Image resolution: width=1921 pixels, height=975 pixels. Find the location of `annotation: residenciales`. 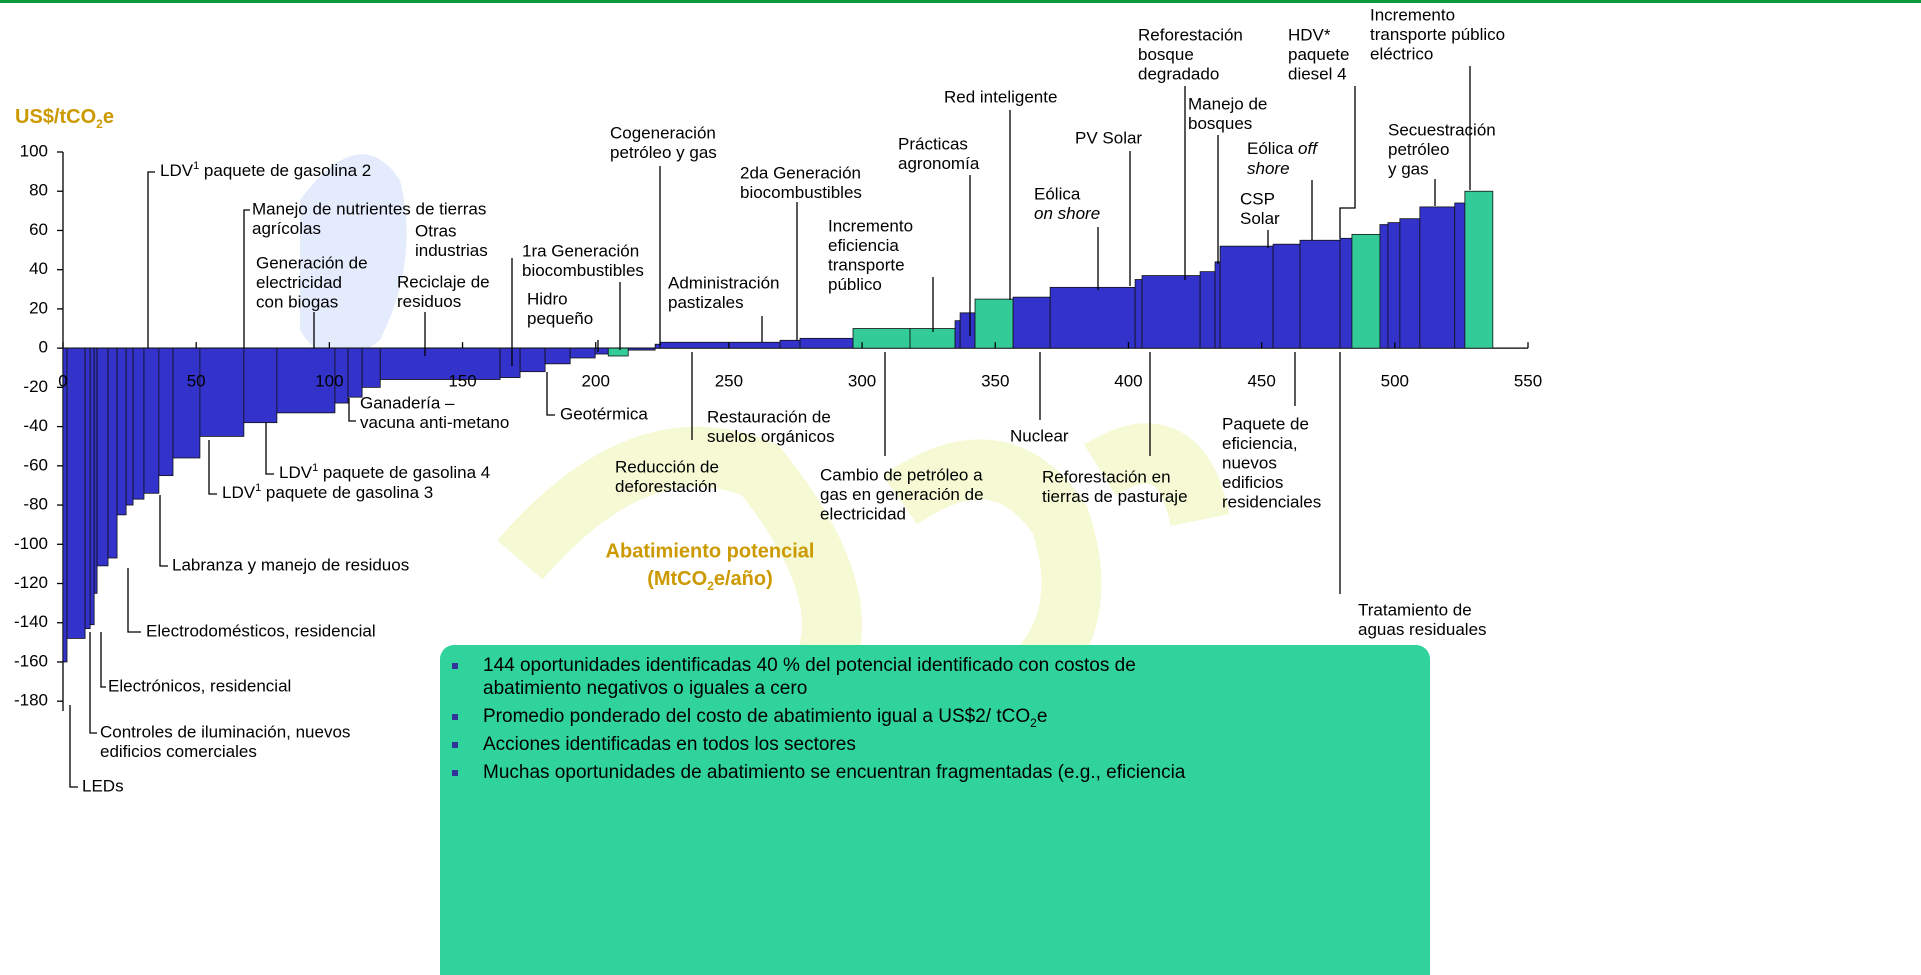

annotation: residenciales is located at coordinates (1271, 501).